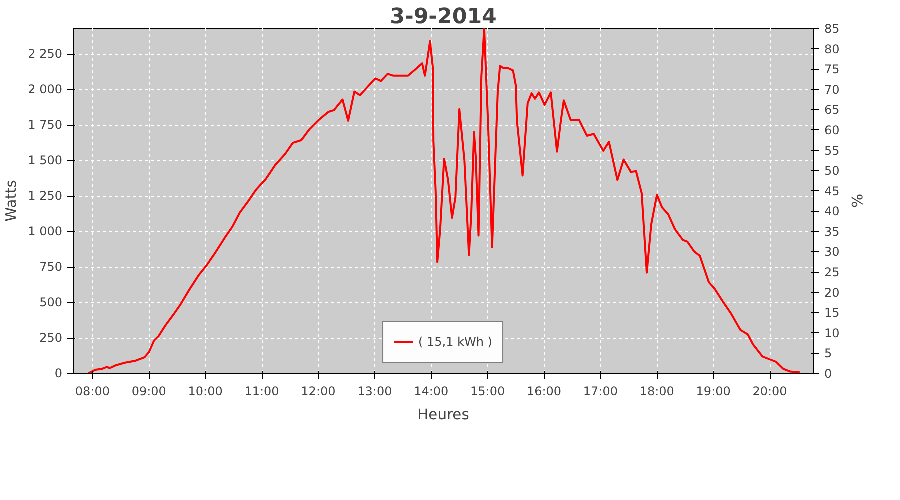 This screenshot has height=500, width=900. Describe the element at coordinates (657, 391) in the screenshot. I see `x-tick-label: 18:00` at that location.